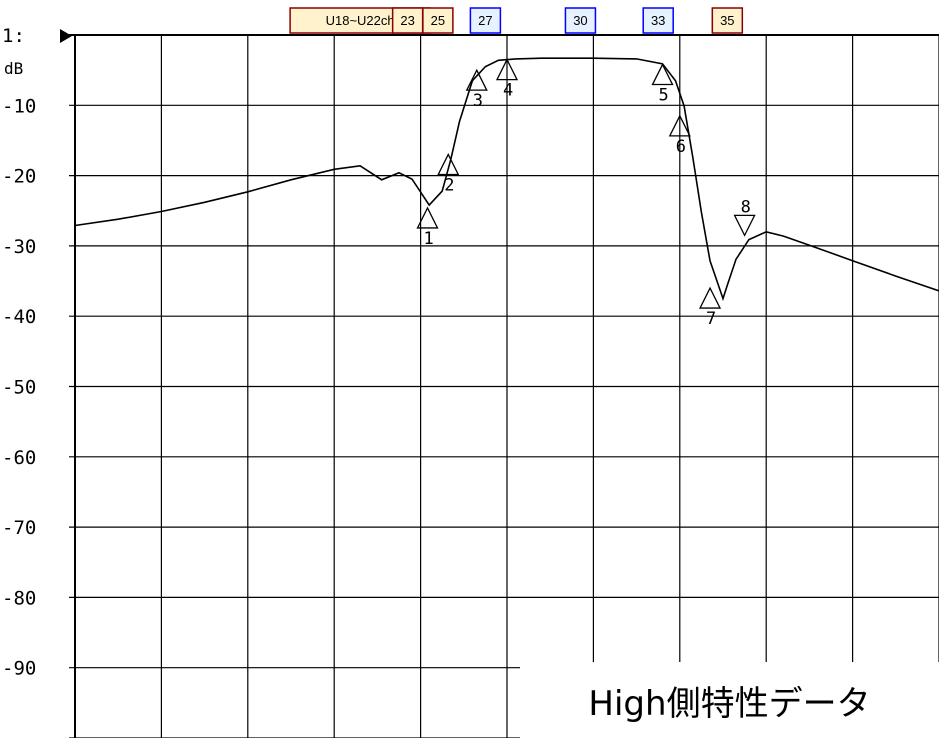 This screenshot has width=939, height=738. I want to click on y-tick-labels: -10 -20 -30 -40 -50 -60 -70 -80 -90, so click(19, 387).